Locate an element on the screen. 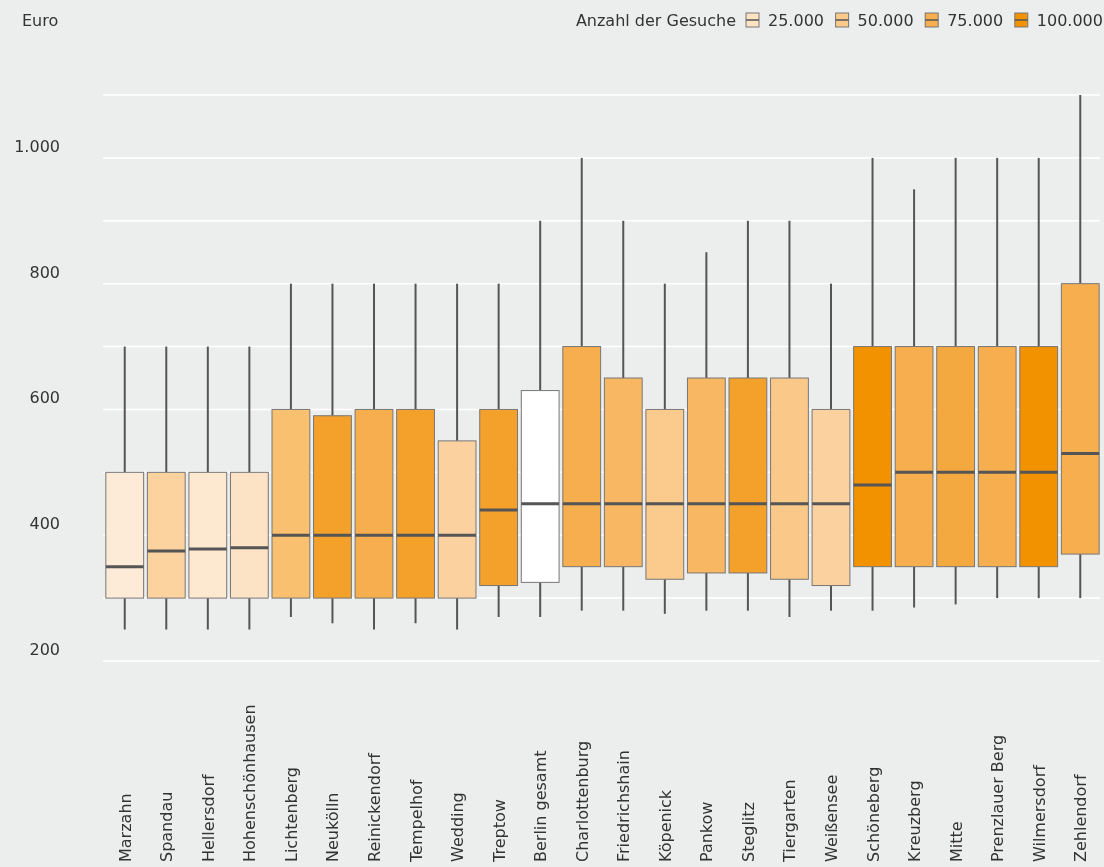 The image size is (1104, 867). y-tick-label: 1.000 is located at coordinates (37, 146).